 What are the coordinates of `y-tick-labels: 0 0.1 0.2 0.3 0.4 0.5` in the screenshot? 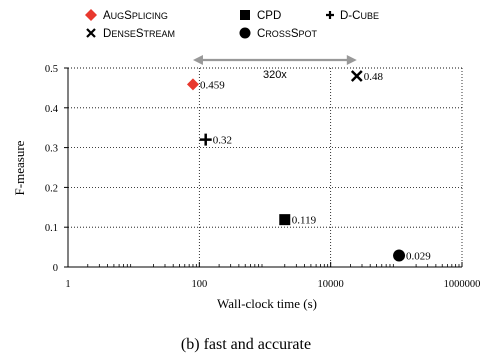 It's located at (52, 169).